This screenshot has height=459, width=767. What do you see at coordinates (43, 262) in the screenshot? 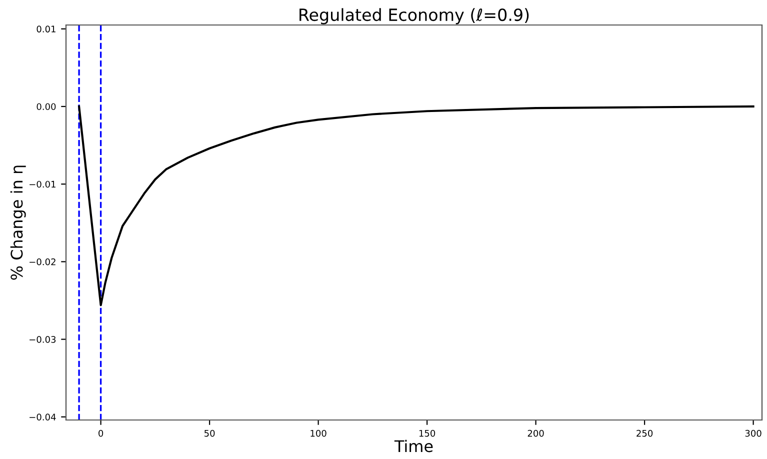
I see `y-tick-label: −0.02` at bounding box center [43, 262].